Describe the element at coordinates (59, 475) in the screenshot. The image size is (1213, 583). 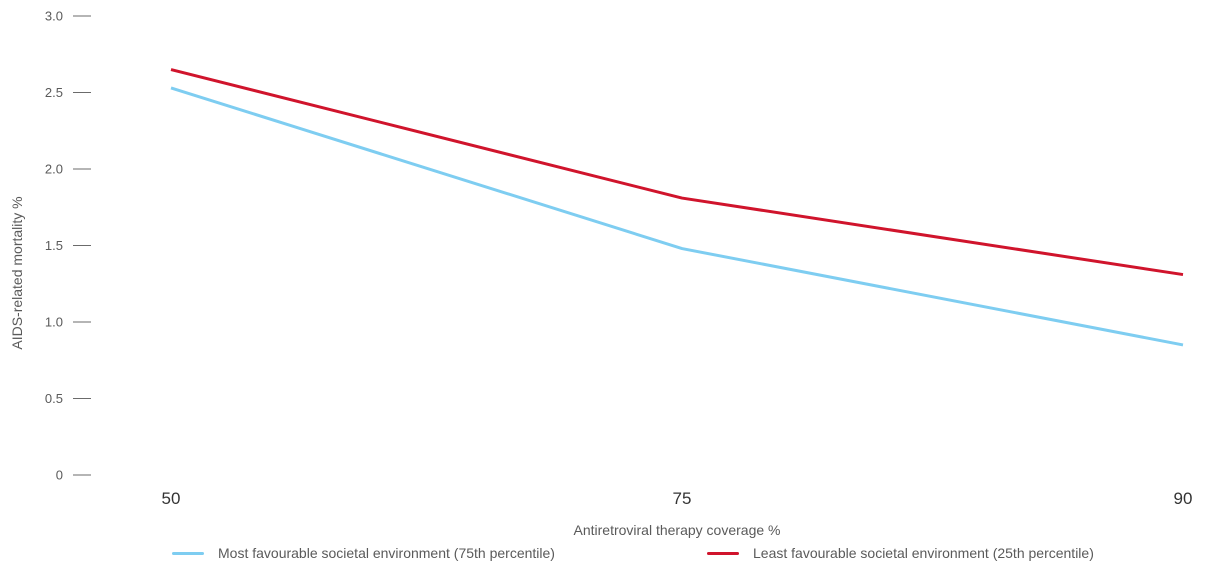
I see `y-tick-label: 0` at that location.